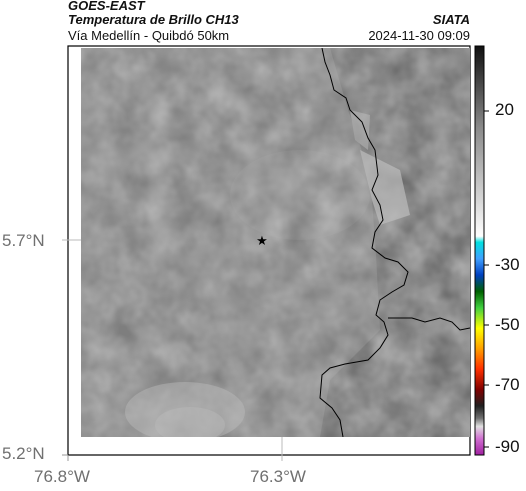  Describe the element at coordinates (149, 35) in the screenshot. I see `region-subtitle: Vía Medellín - Quibdó 50km` at that location.